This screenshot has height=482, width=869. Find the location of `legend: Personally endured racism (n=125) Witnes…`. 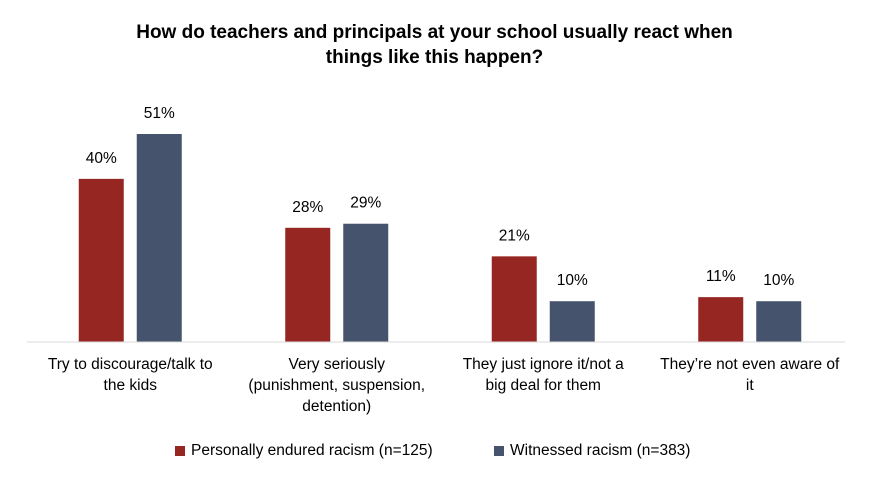

legend: Personally endured racism (n=125) Witnes… is located at coordinates (434, 454).